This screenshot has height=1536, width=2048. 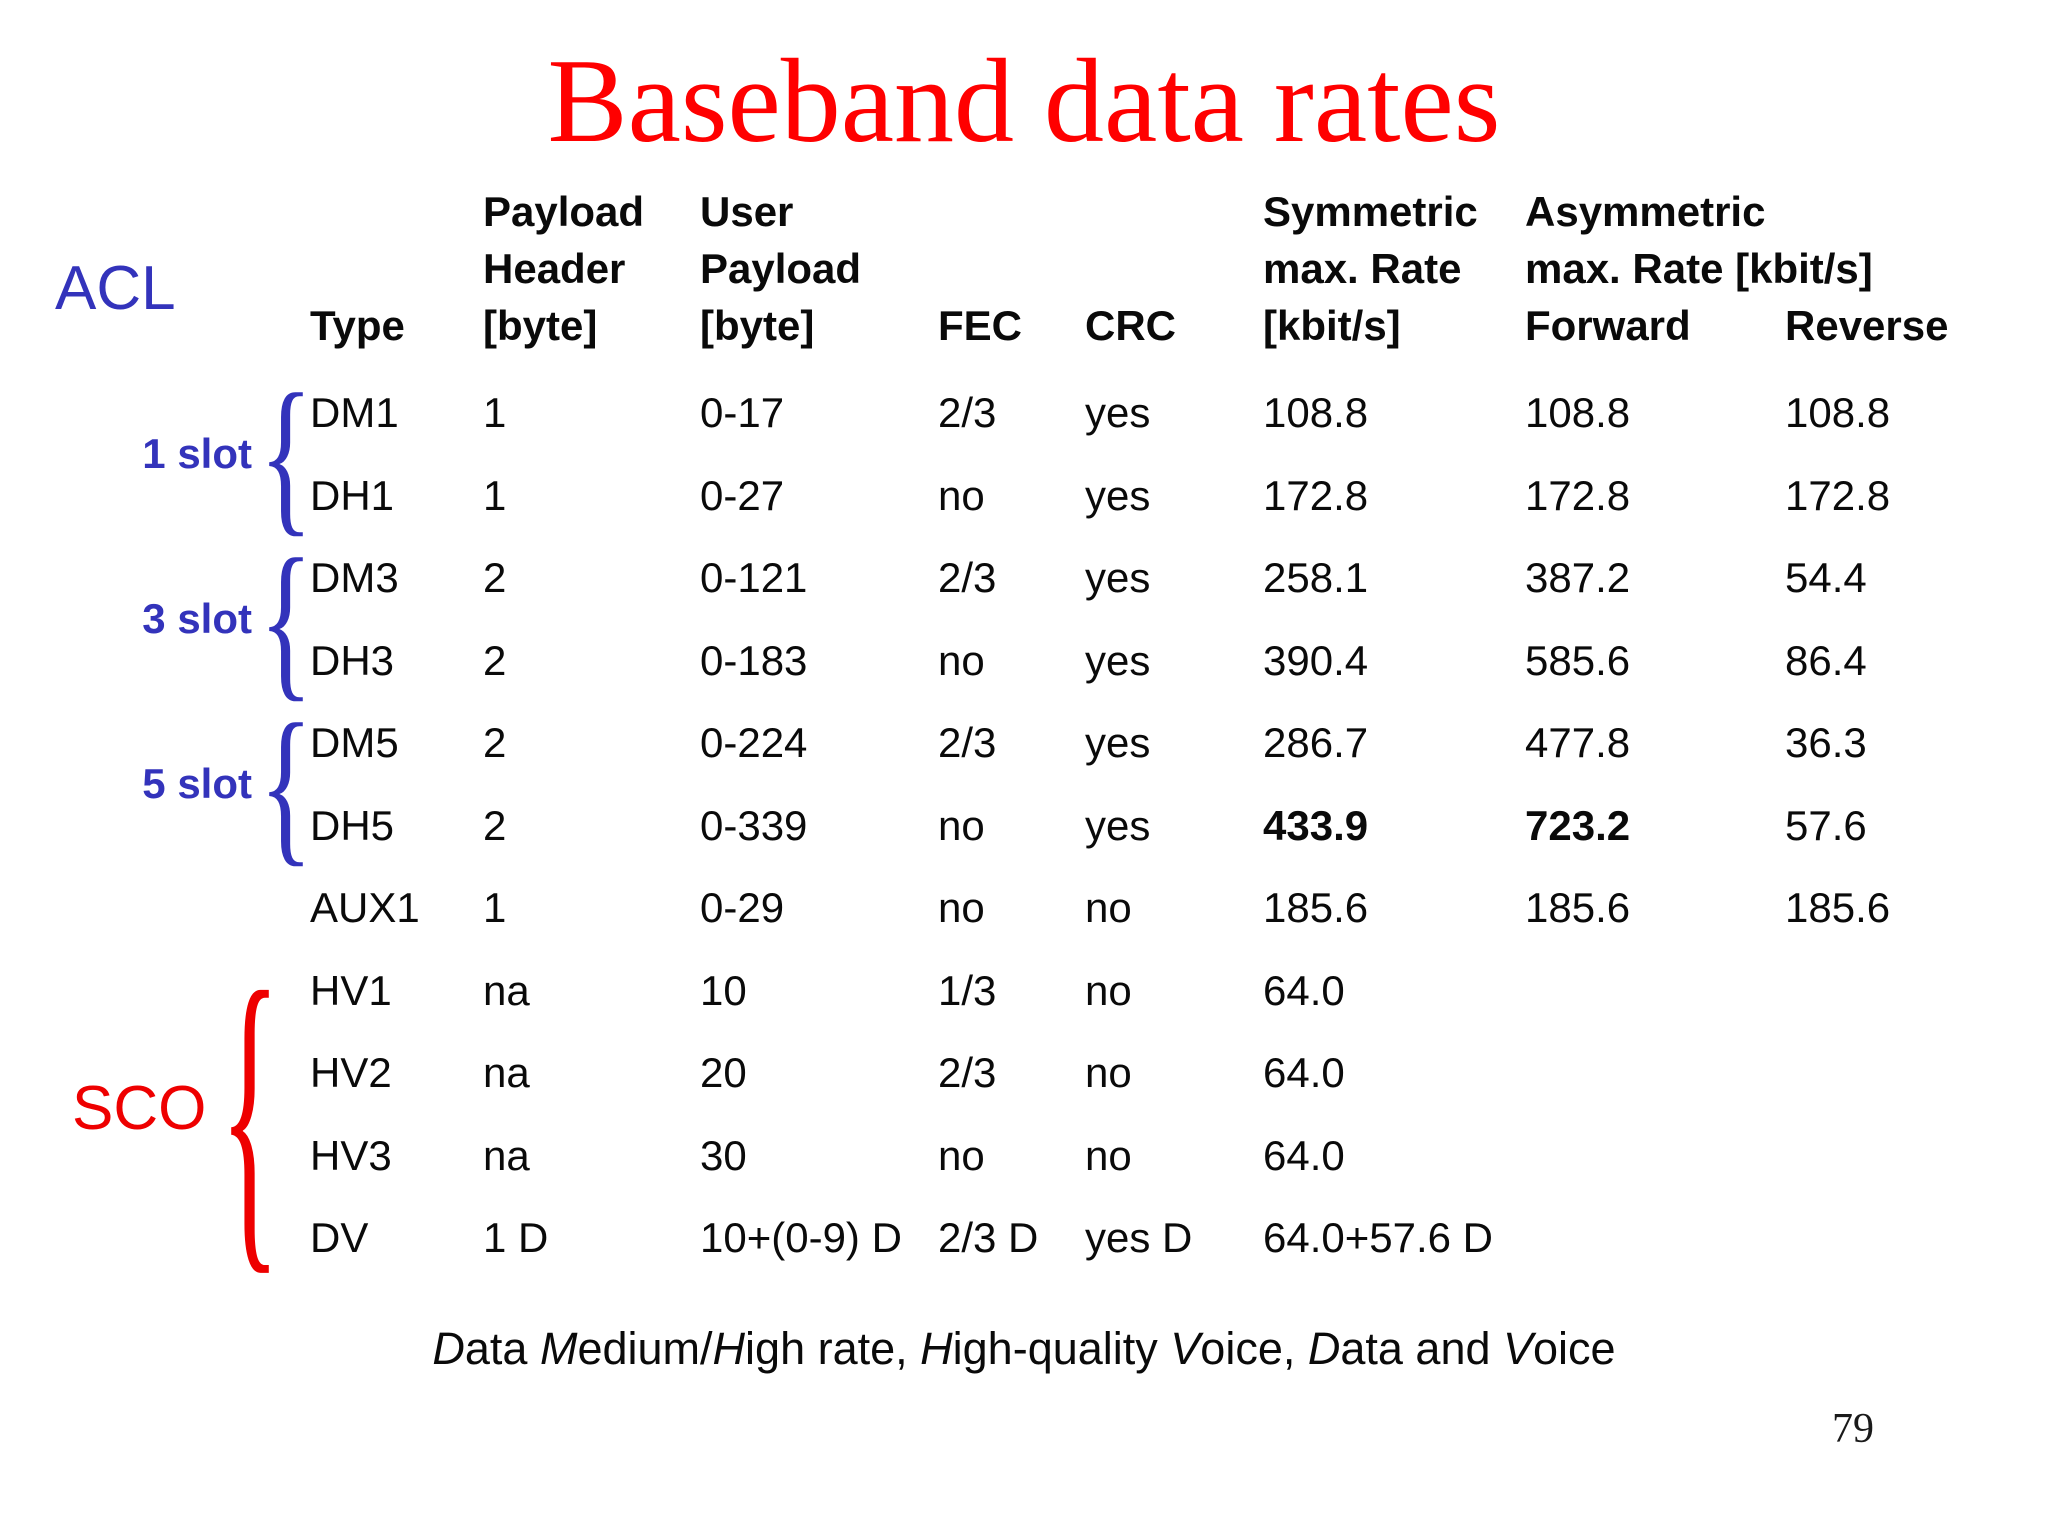 What do you see at coordinates (754, 743) in the screenshot?
I see `cell-user-payload: 0-224` at bounding box center [754, 743].